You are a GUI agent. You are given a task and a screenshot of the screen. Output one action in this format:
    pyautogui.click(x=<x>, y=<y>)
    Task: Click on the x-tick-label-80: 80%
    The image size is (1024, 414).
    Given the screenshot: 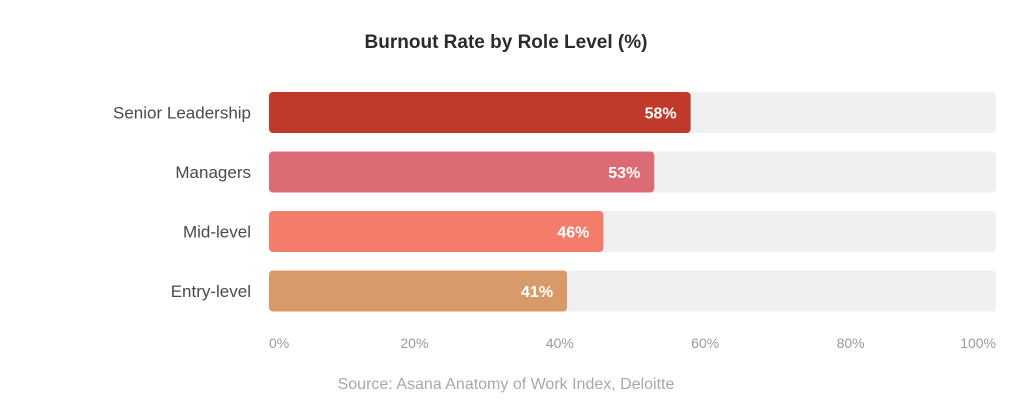 What is the action you would take?
    pyautogui.click(x=851, y=343)
    